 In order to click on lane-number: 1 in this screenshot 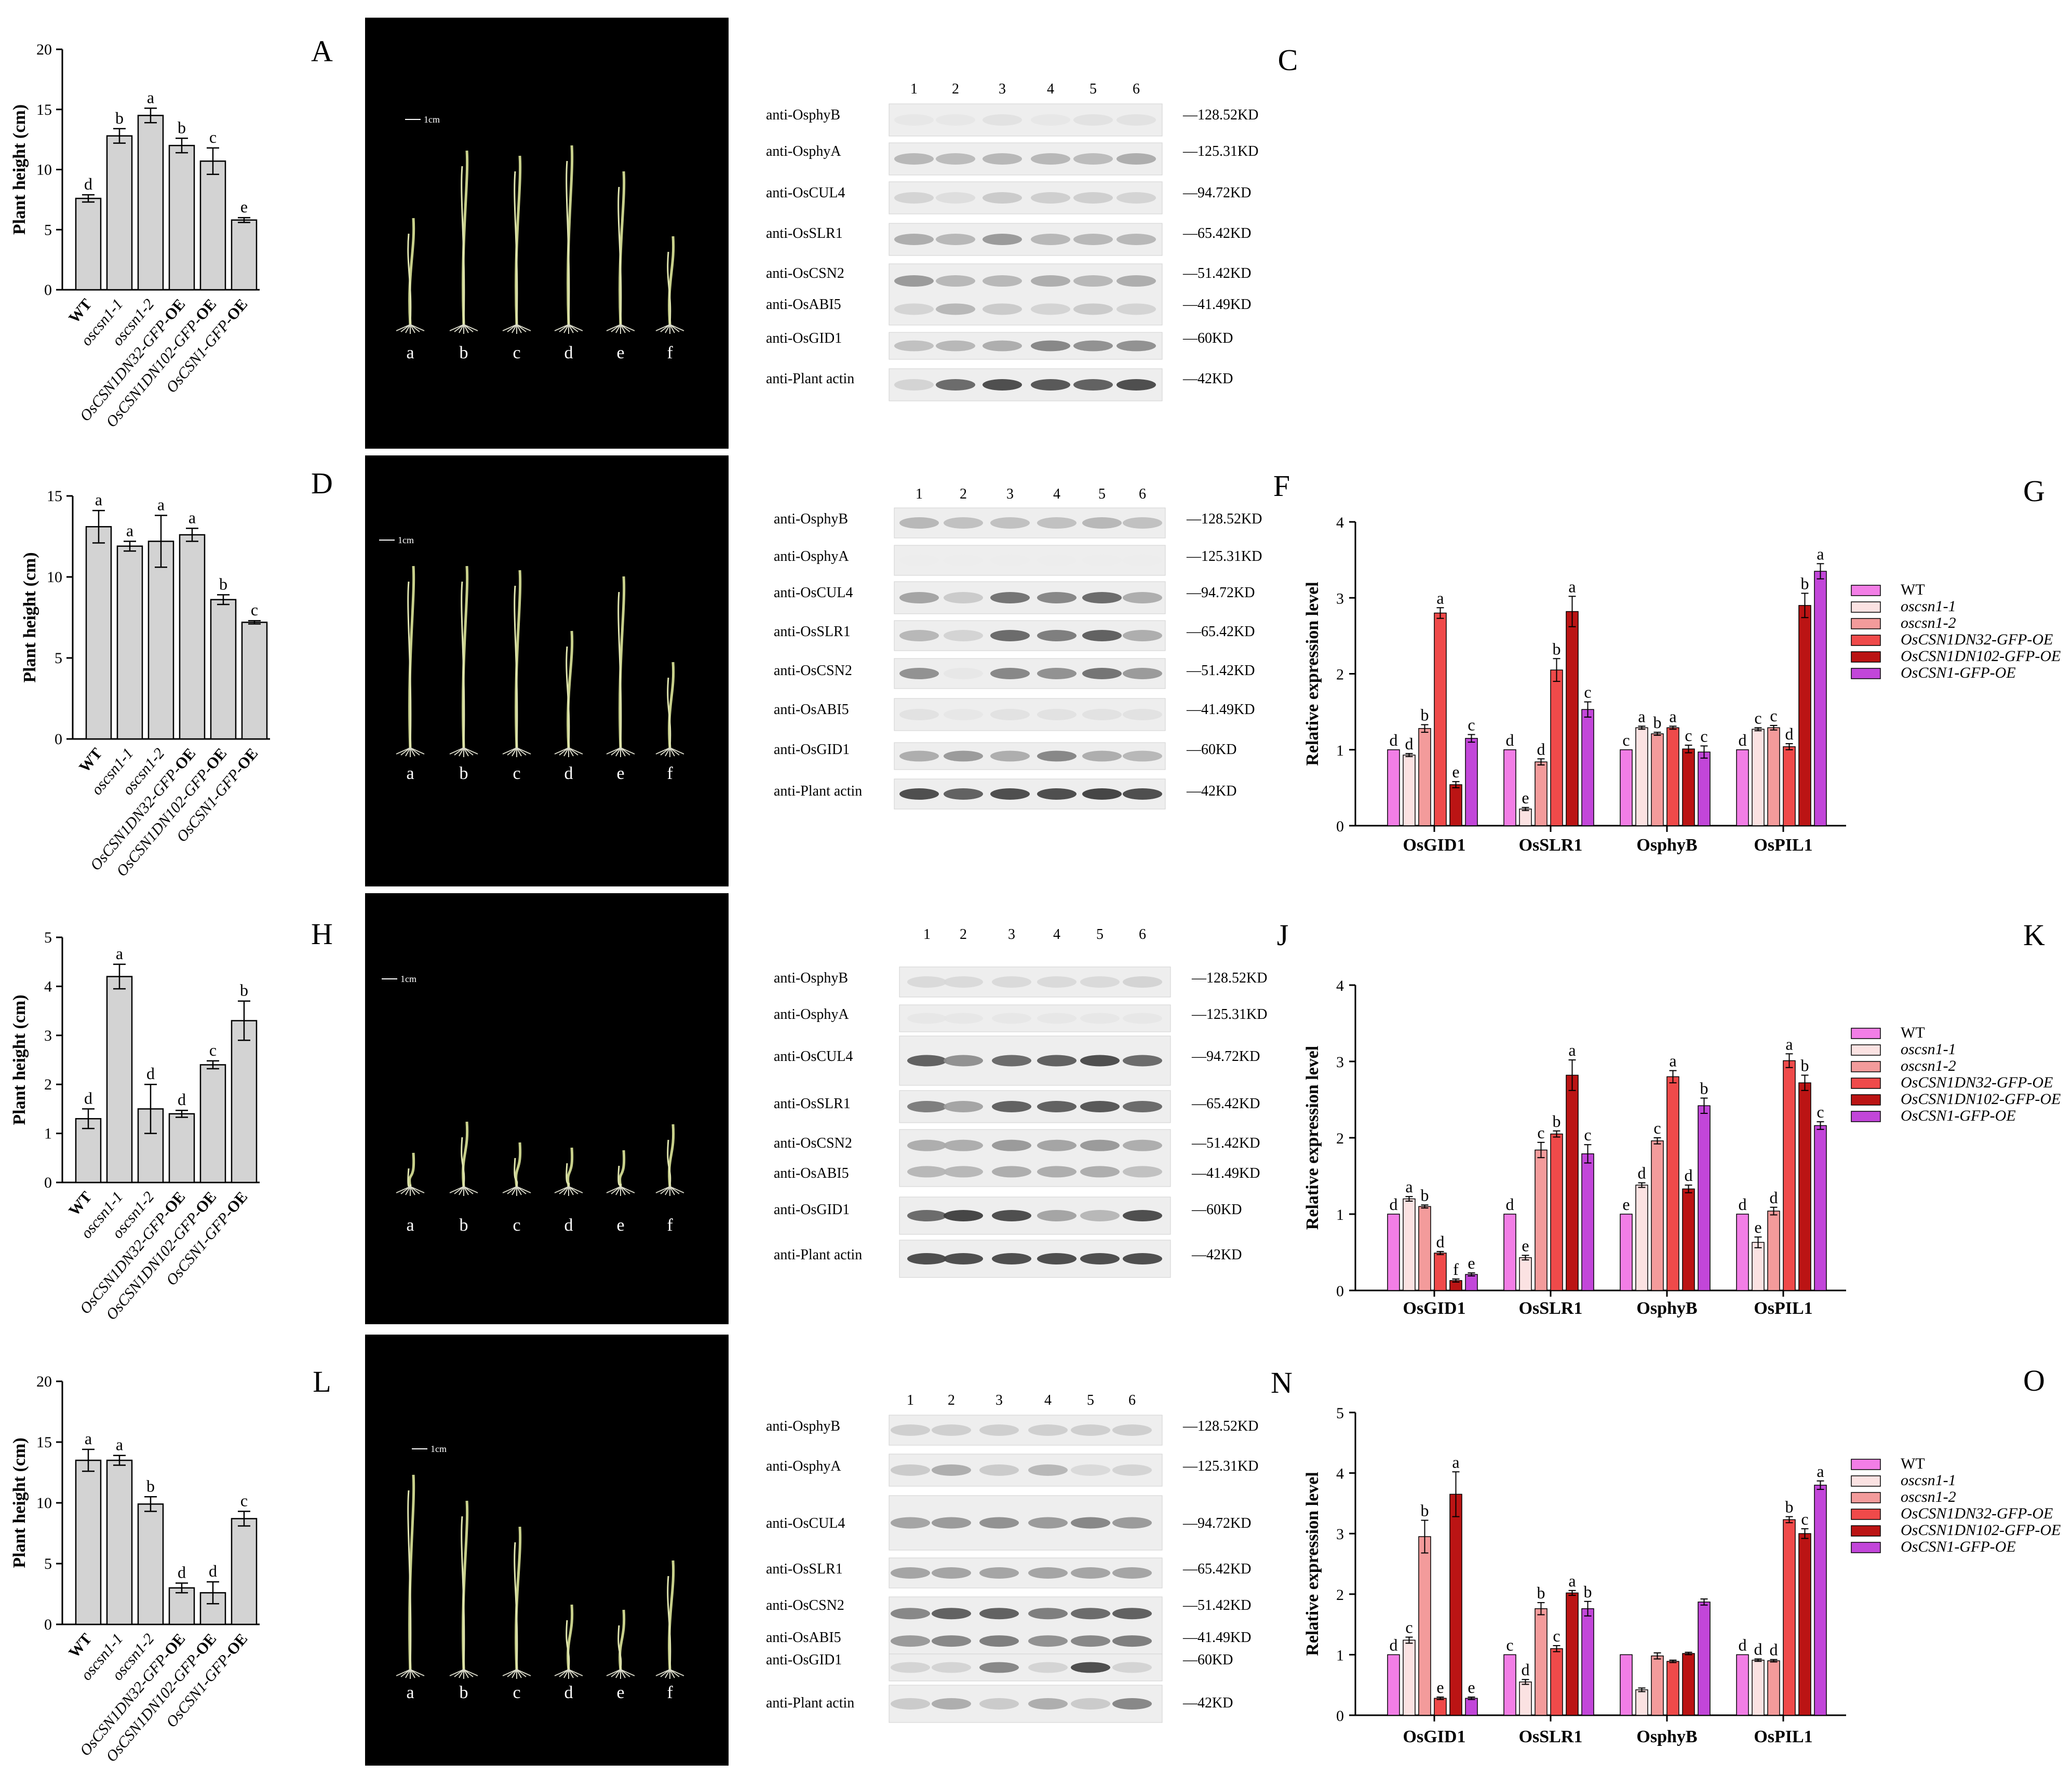, I will do `click(914, 89)`.